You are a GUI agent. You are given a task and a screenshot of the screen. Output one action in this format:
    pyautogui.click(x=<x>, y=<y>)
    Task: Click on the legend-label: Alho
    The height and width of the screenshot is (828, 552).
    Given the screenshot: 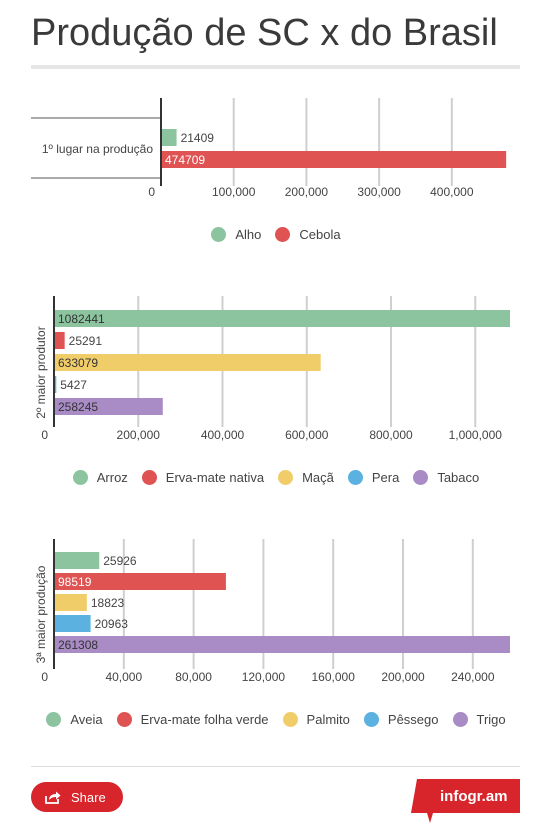 What is the action you would take?
    pyautogui.click(x=248, y=234)
    